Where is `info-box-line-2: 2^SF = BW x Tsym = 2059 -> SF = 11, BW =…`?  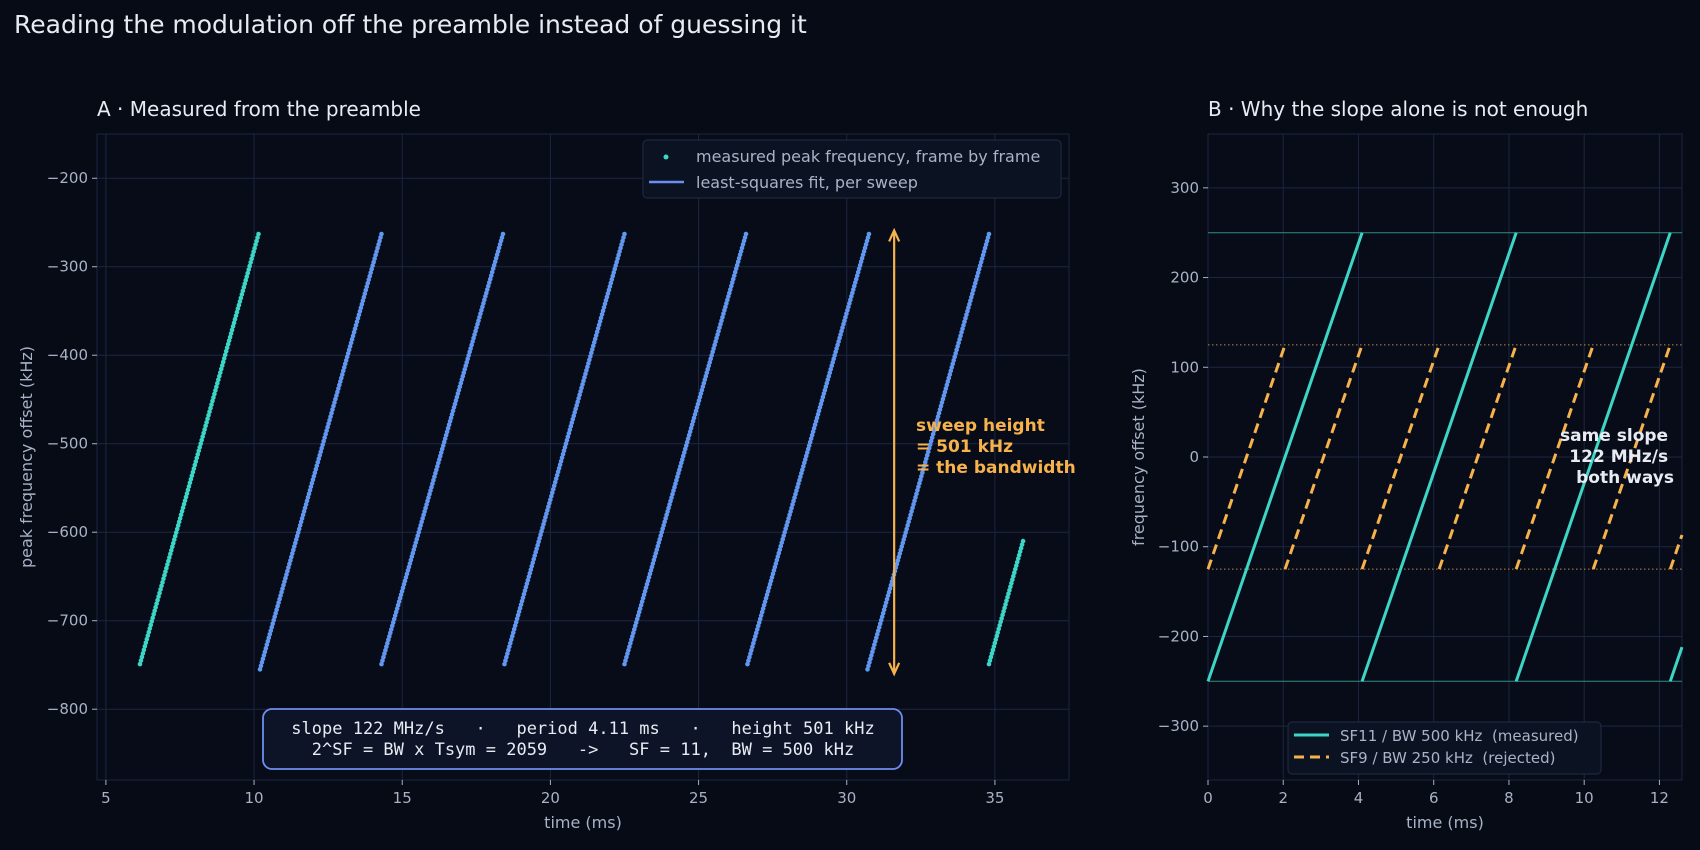 info-box-line-2: 2^SF = BW x Tsym = 2059 -> SF = 11, BW =… is located at coordinates (583, 750).